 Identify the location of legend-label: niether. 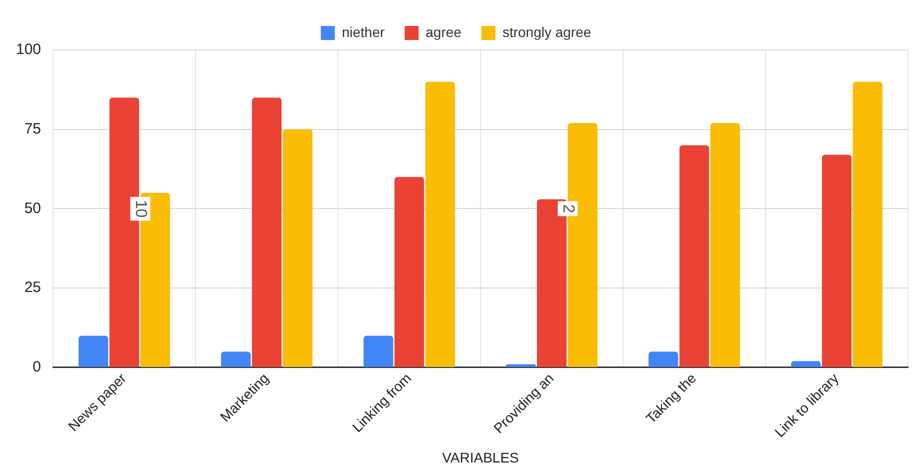
(363, 32).